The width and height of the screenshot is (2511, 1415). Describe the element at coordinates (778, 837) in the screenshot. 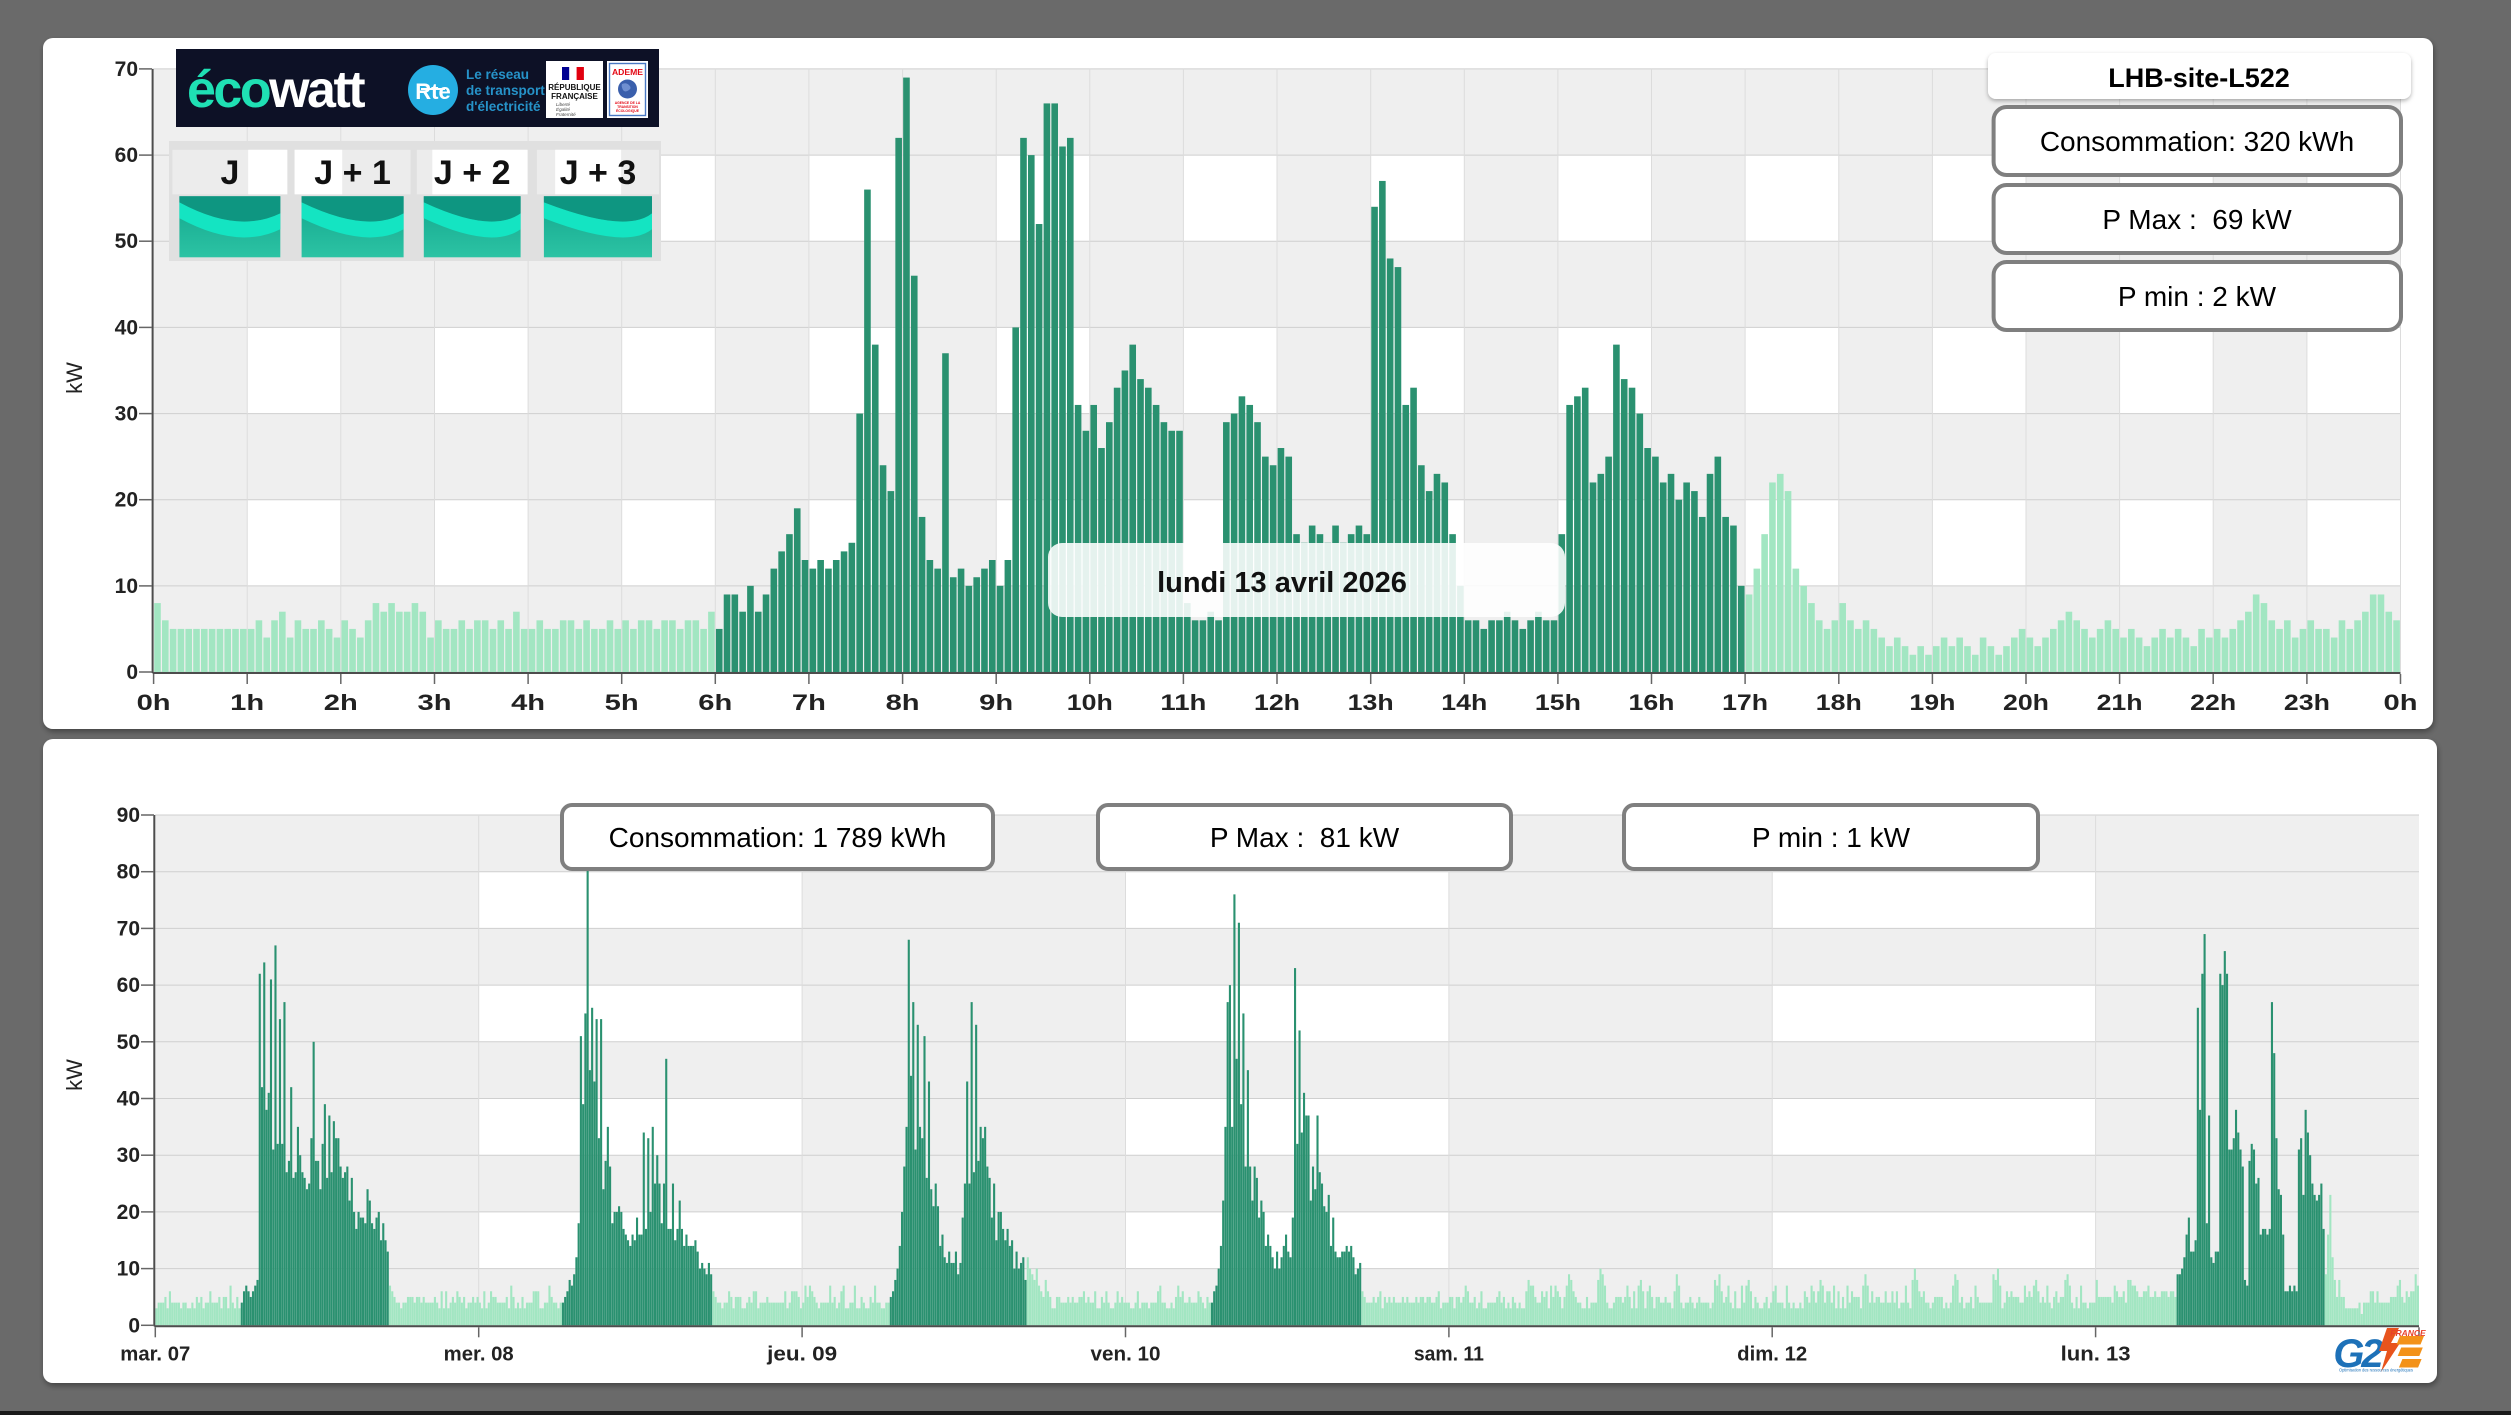

I see `svg-text: Consommation: 1 789 kWh` at that location.